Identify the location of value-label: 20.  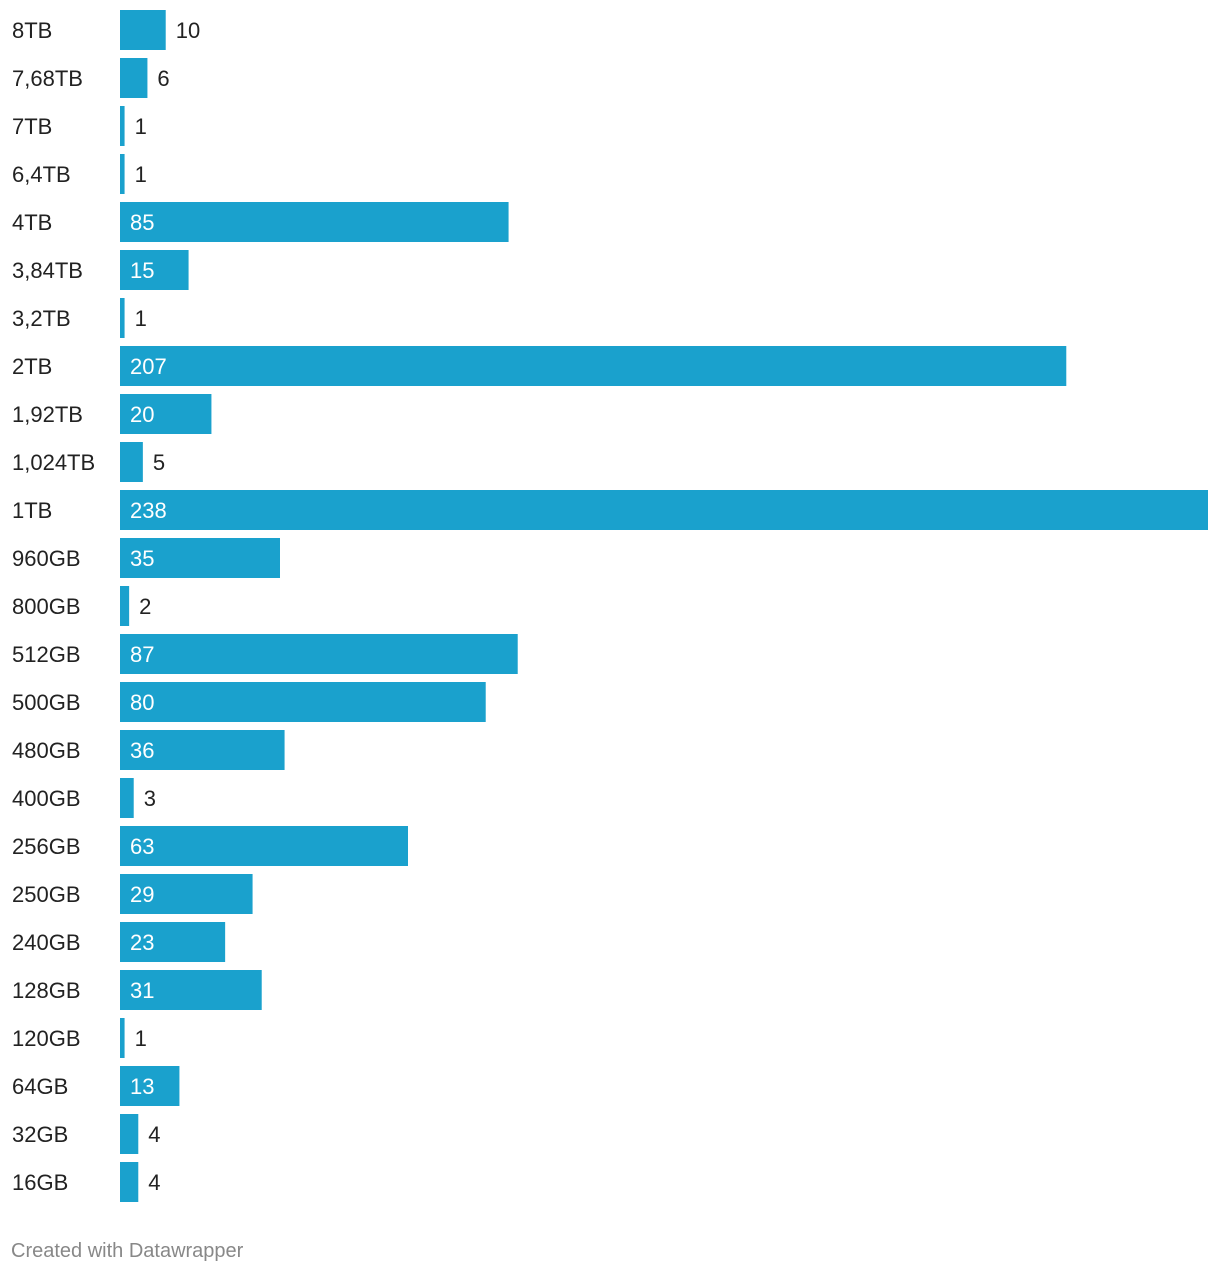
(142, 414).